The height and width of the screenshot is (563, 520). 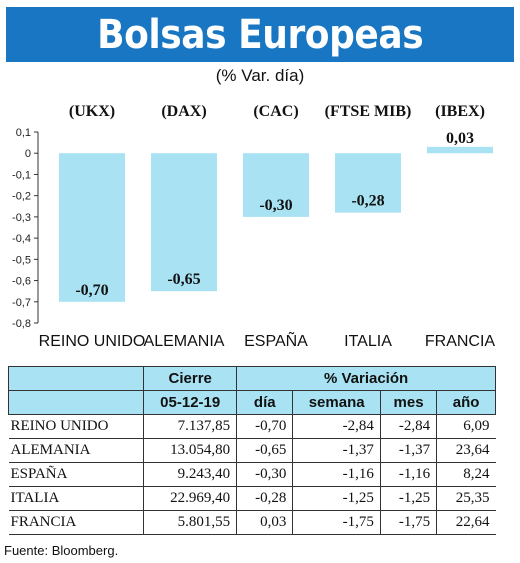 What do you see at coordinates (336, 426) in the screenshot?
I see `row-semana: -2,84` at bounding box center [336, 426].